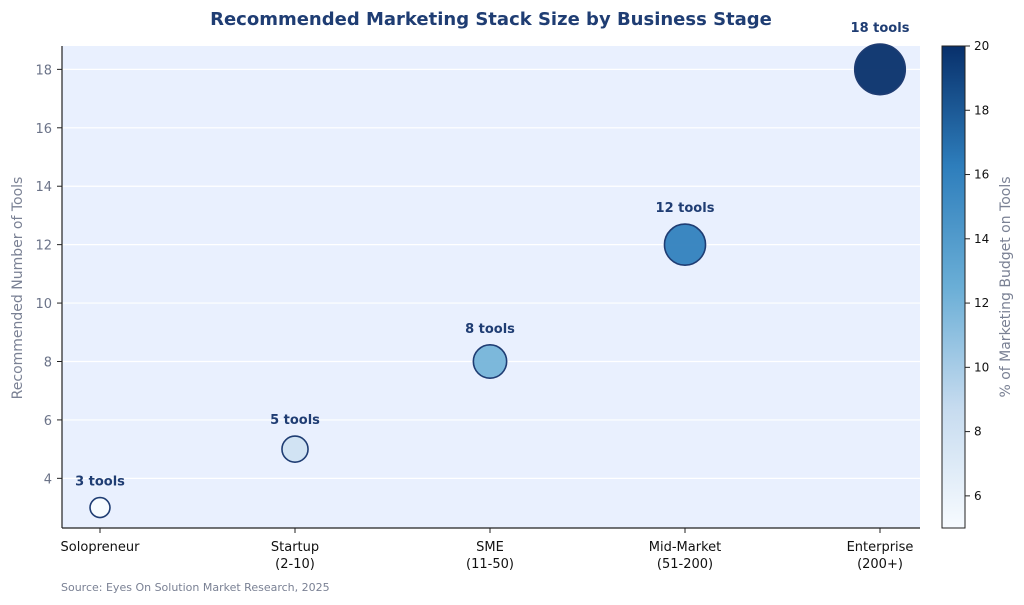 Image resolution: width=1024 pixels, height=605 pixels. Describe the element at coordinates (48, 479) in the screenshot. I see `y-tick-label: 4` at that location.